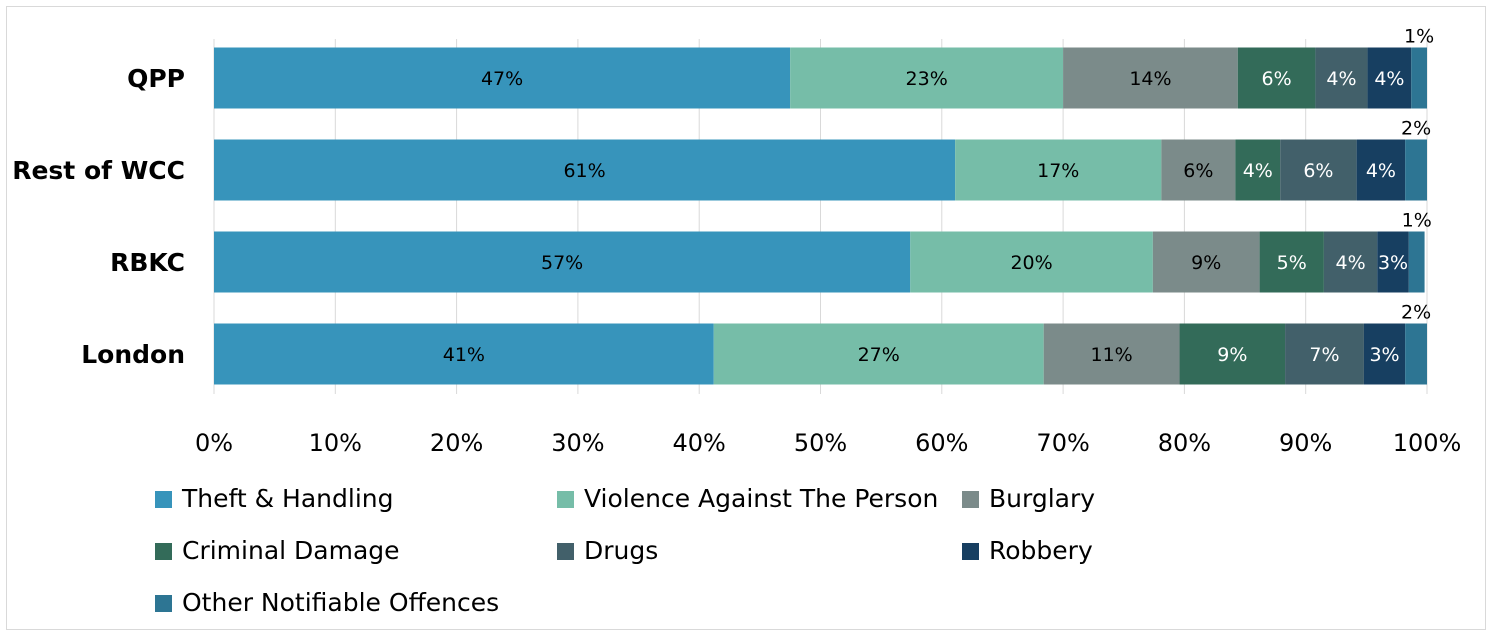 This screenshot has width=1493, height=636. What do you see at coordinates (577, 443) in the screenshot?
I see `x-tick-label: 30%` at bounding box center [577, 443].